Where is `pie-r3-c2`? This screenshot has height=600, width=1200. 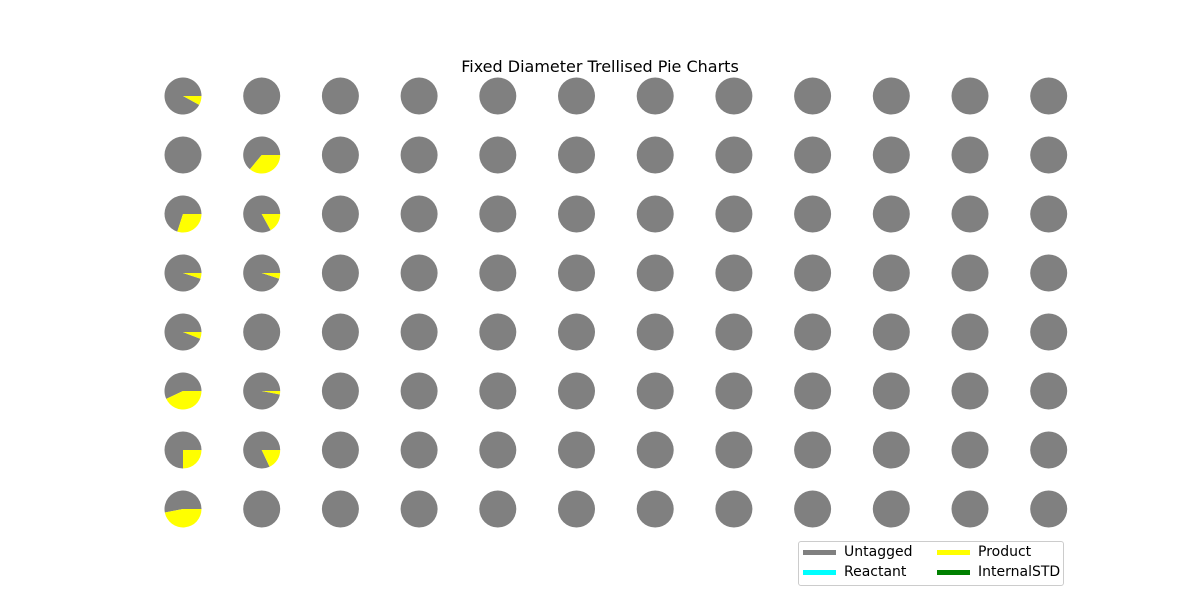 pie-r3-c2 is located at coordinates (262, 214).